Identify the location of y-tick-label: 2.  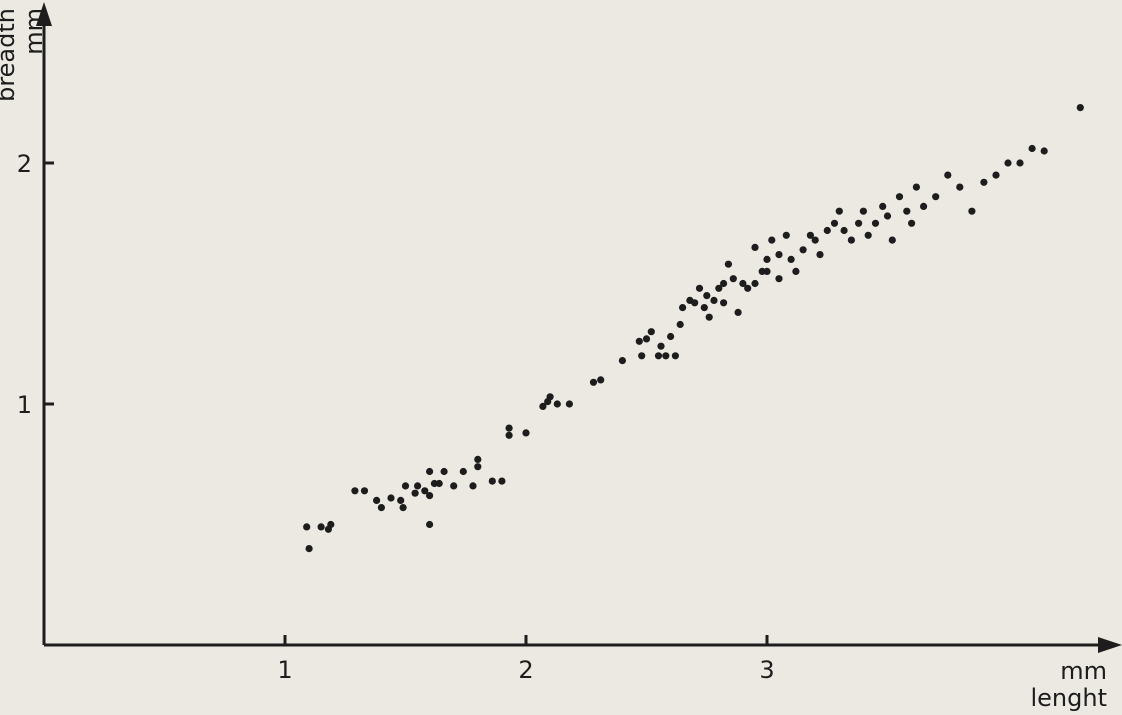
(24, 164).